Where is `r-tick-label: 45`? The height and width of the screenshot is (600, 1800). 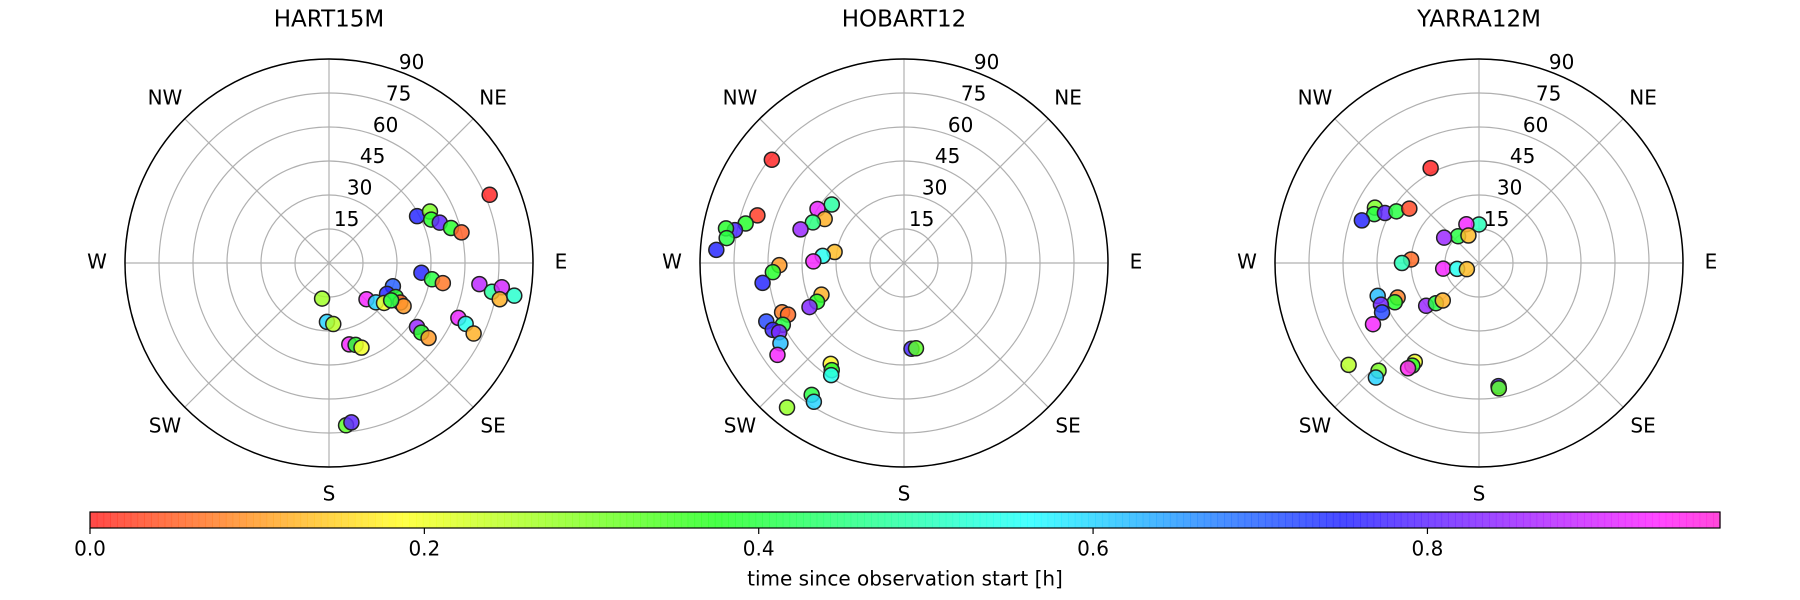
r-tick-label: 45 is located at coordinates (947, 156).